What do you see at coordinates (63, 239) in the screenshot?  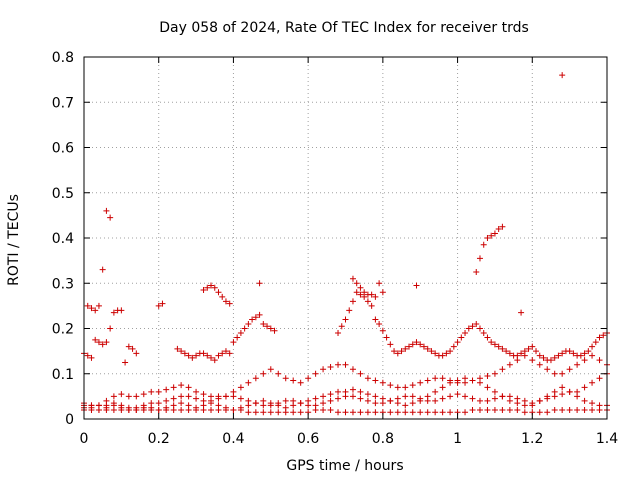 I see `y-tick-label: 0.4` at bounding box center [63, 239].